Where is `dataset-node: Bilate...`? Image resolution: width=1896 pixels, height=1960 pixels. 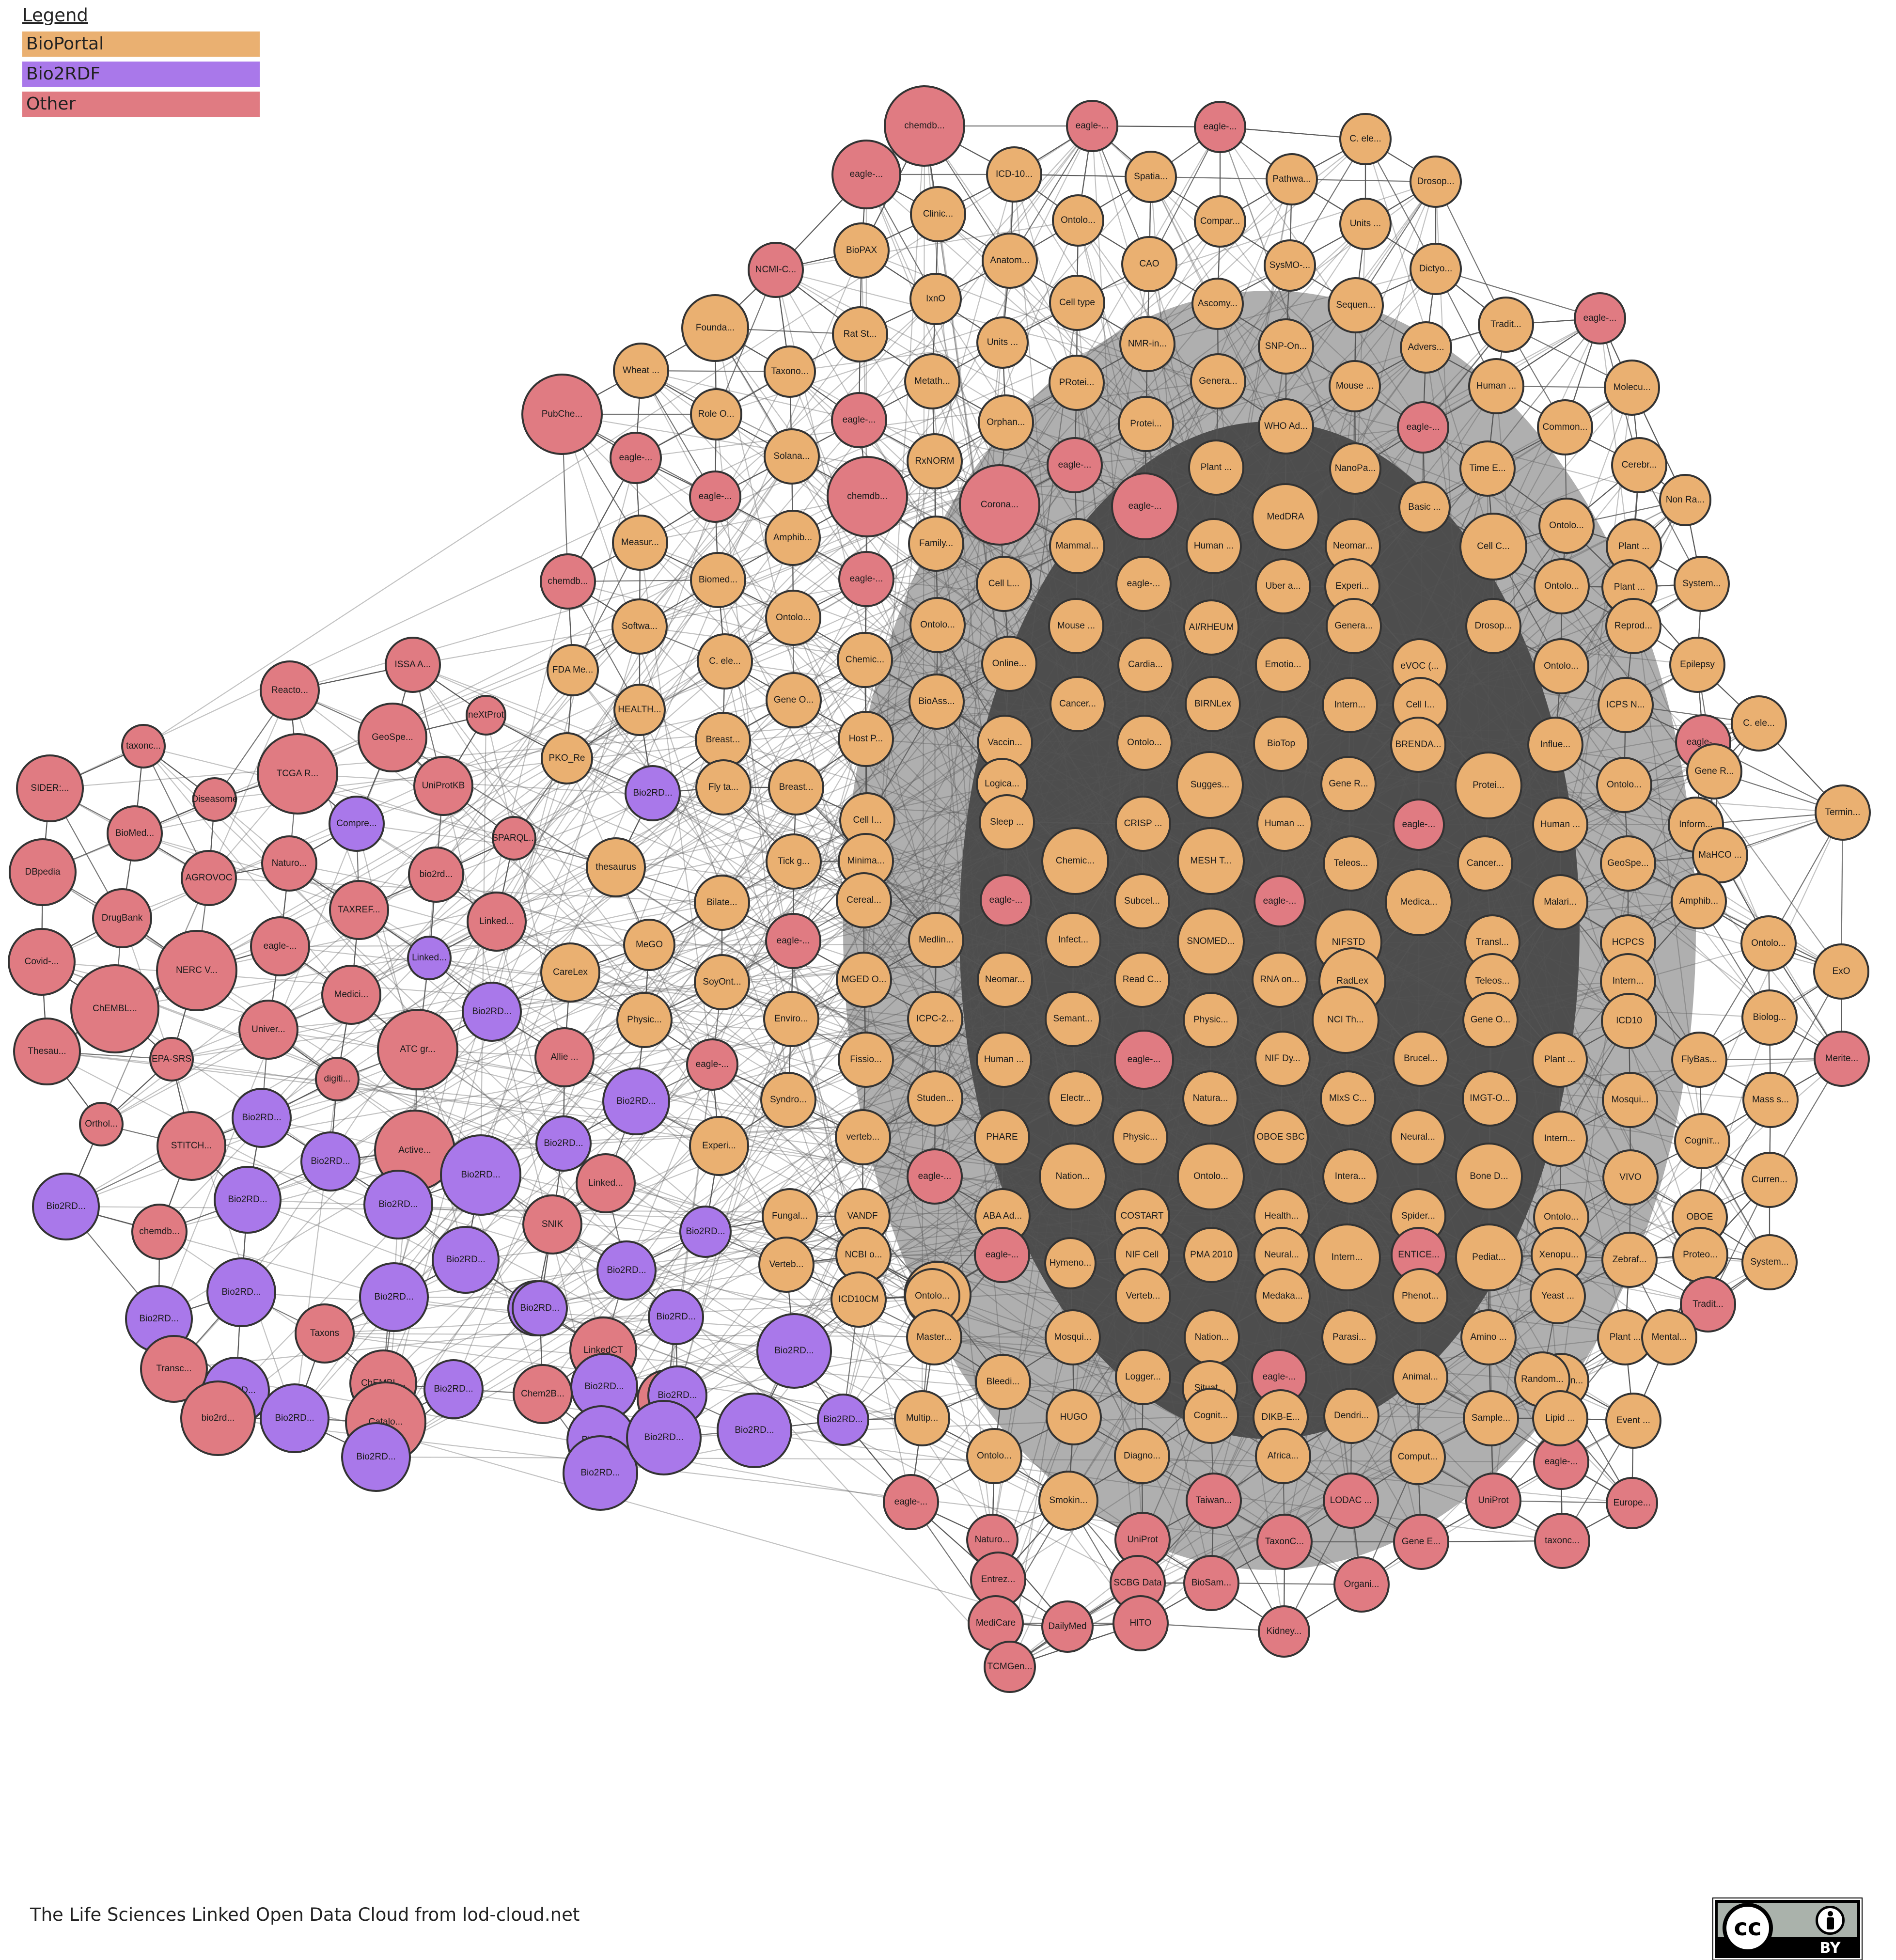 dataset-node: Bilate... is located at coordinates (722, 903).